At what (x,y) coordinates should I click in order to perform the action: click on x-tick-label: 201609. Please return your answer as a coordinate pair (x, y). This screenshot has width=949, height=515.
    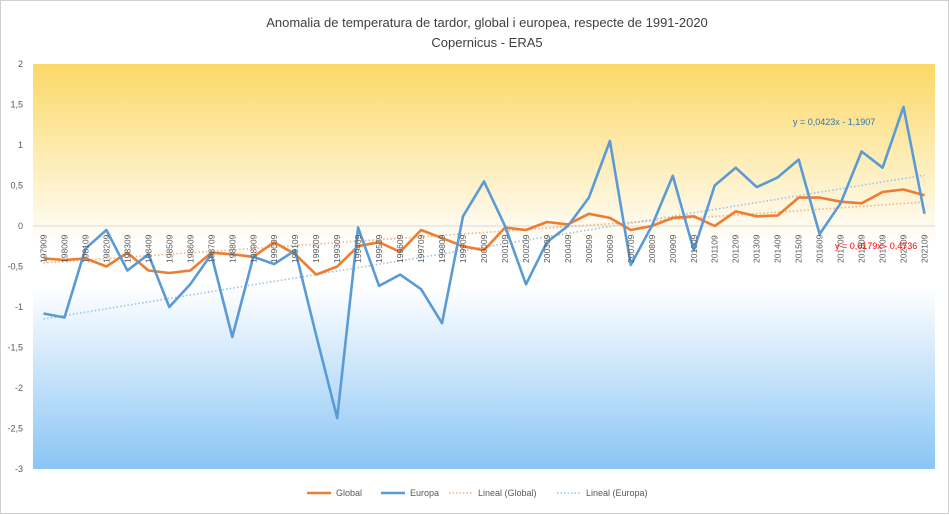
    Looking at the image, I should click on (820, 248).